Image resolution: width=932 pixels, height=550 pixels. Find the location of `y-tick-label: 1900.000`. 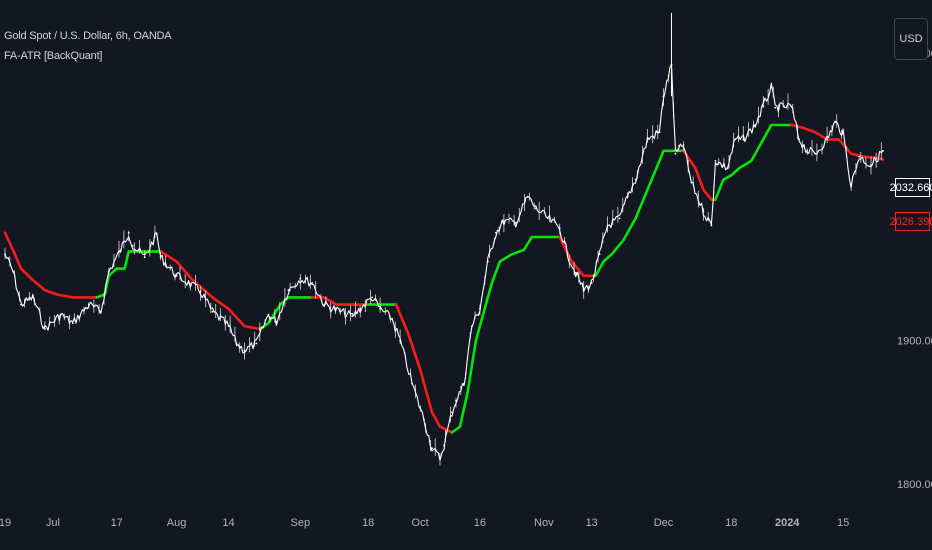

y-tick-label: 1900.000 is located at coordinates (914, 342).